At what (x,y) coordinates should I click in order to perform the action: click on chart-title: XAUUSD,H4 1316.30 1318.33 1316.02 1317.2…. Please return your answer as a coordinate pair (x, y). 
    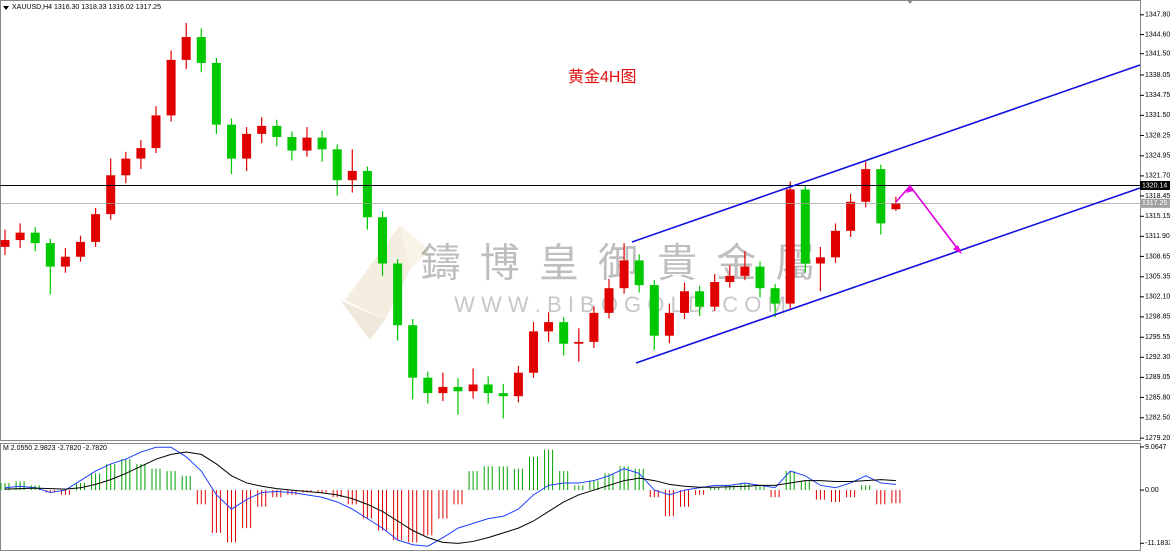
    Looking at the image, I should click on (86, 7).